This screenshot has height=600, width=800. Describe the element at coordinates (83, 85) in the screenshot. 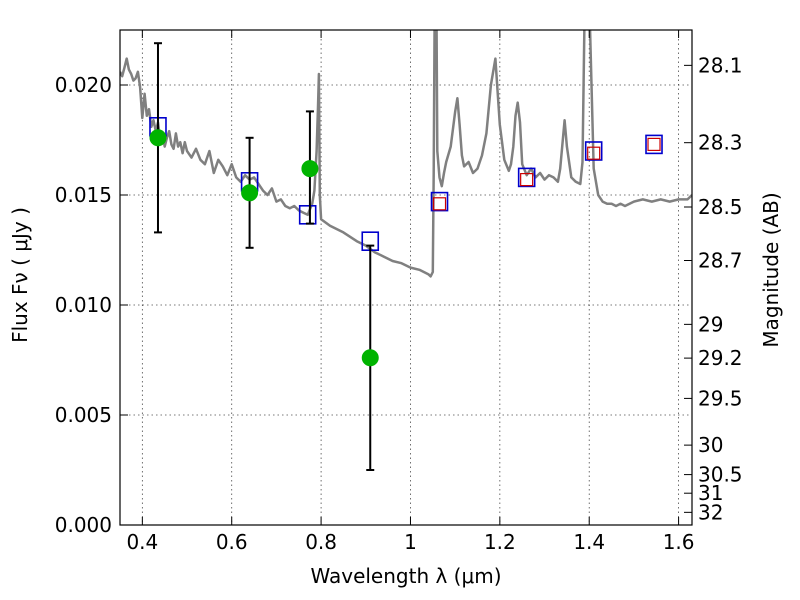

I see `y-tick-label: 0.020` at that location.